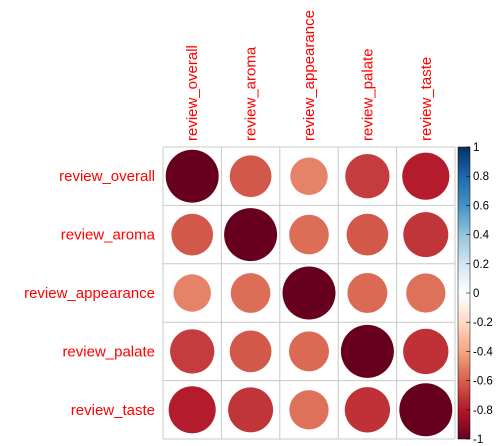 The width and height of the screenshot is (496, 446). I want to click on row-label-review_appearance: review_appearance, so click(89, 293).